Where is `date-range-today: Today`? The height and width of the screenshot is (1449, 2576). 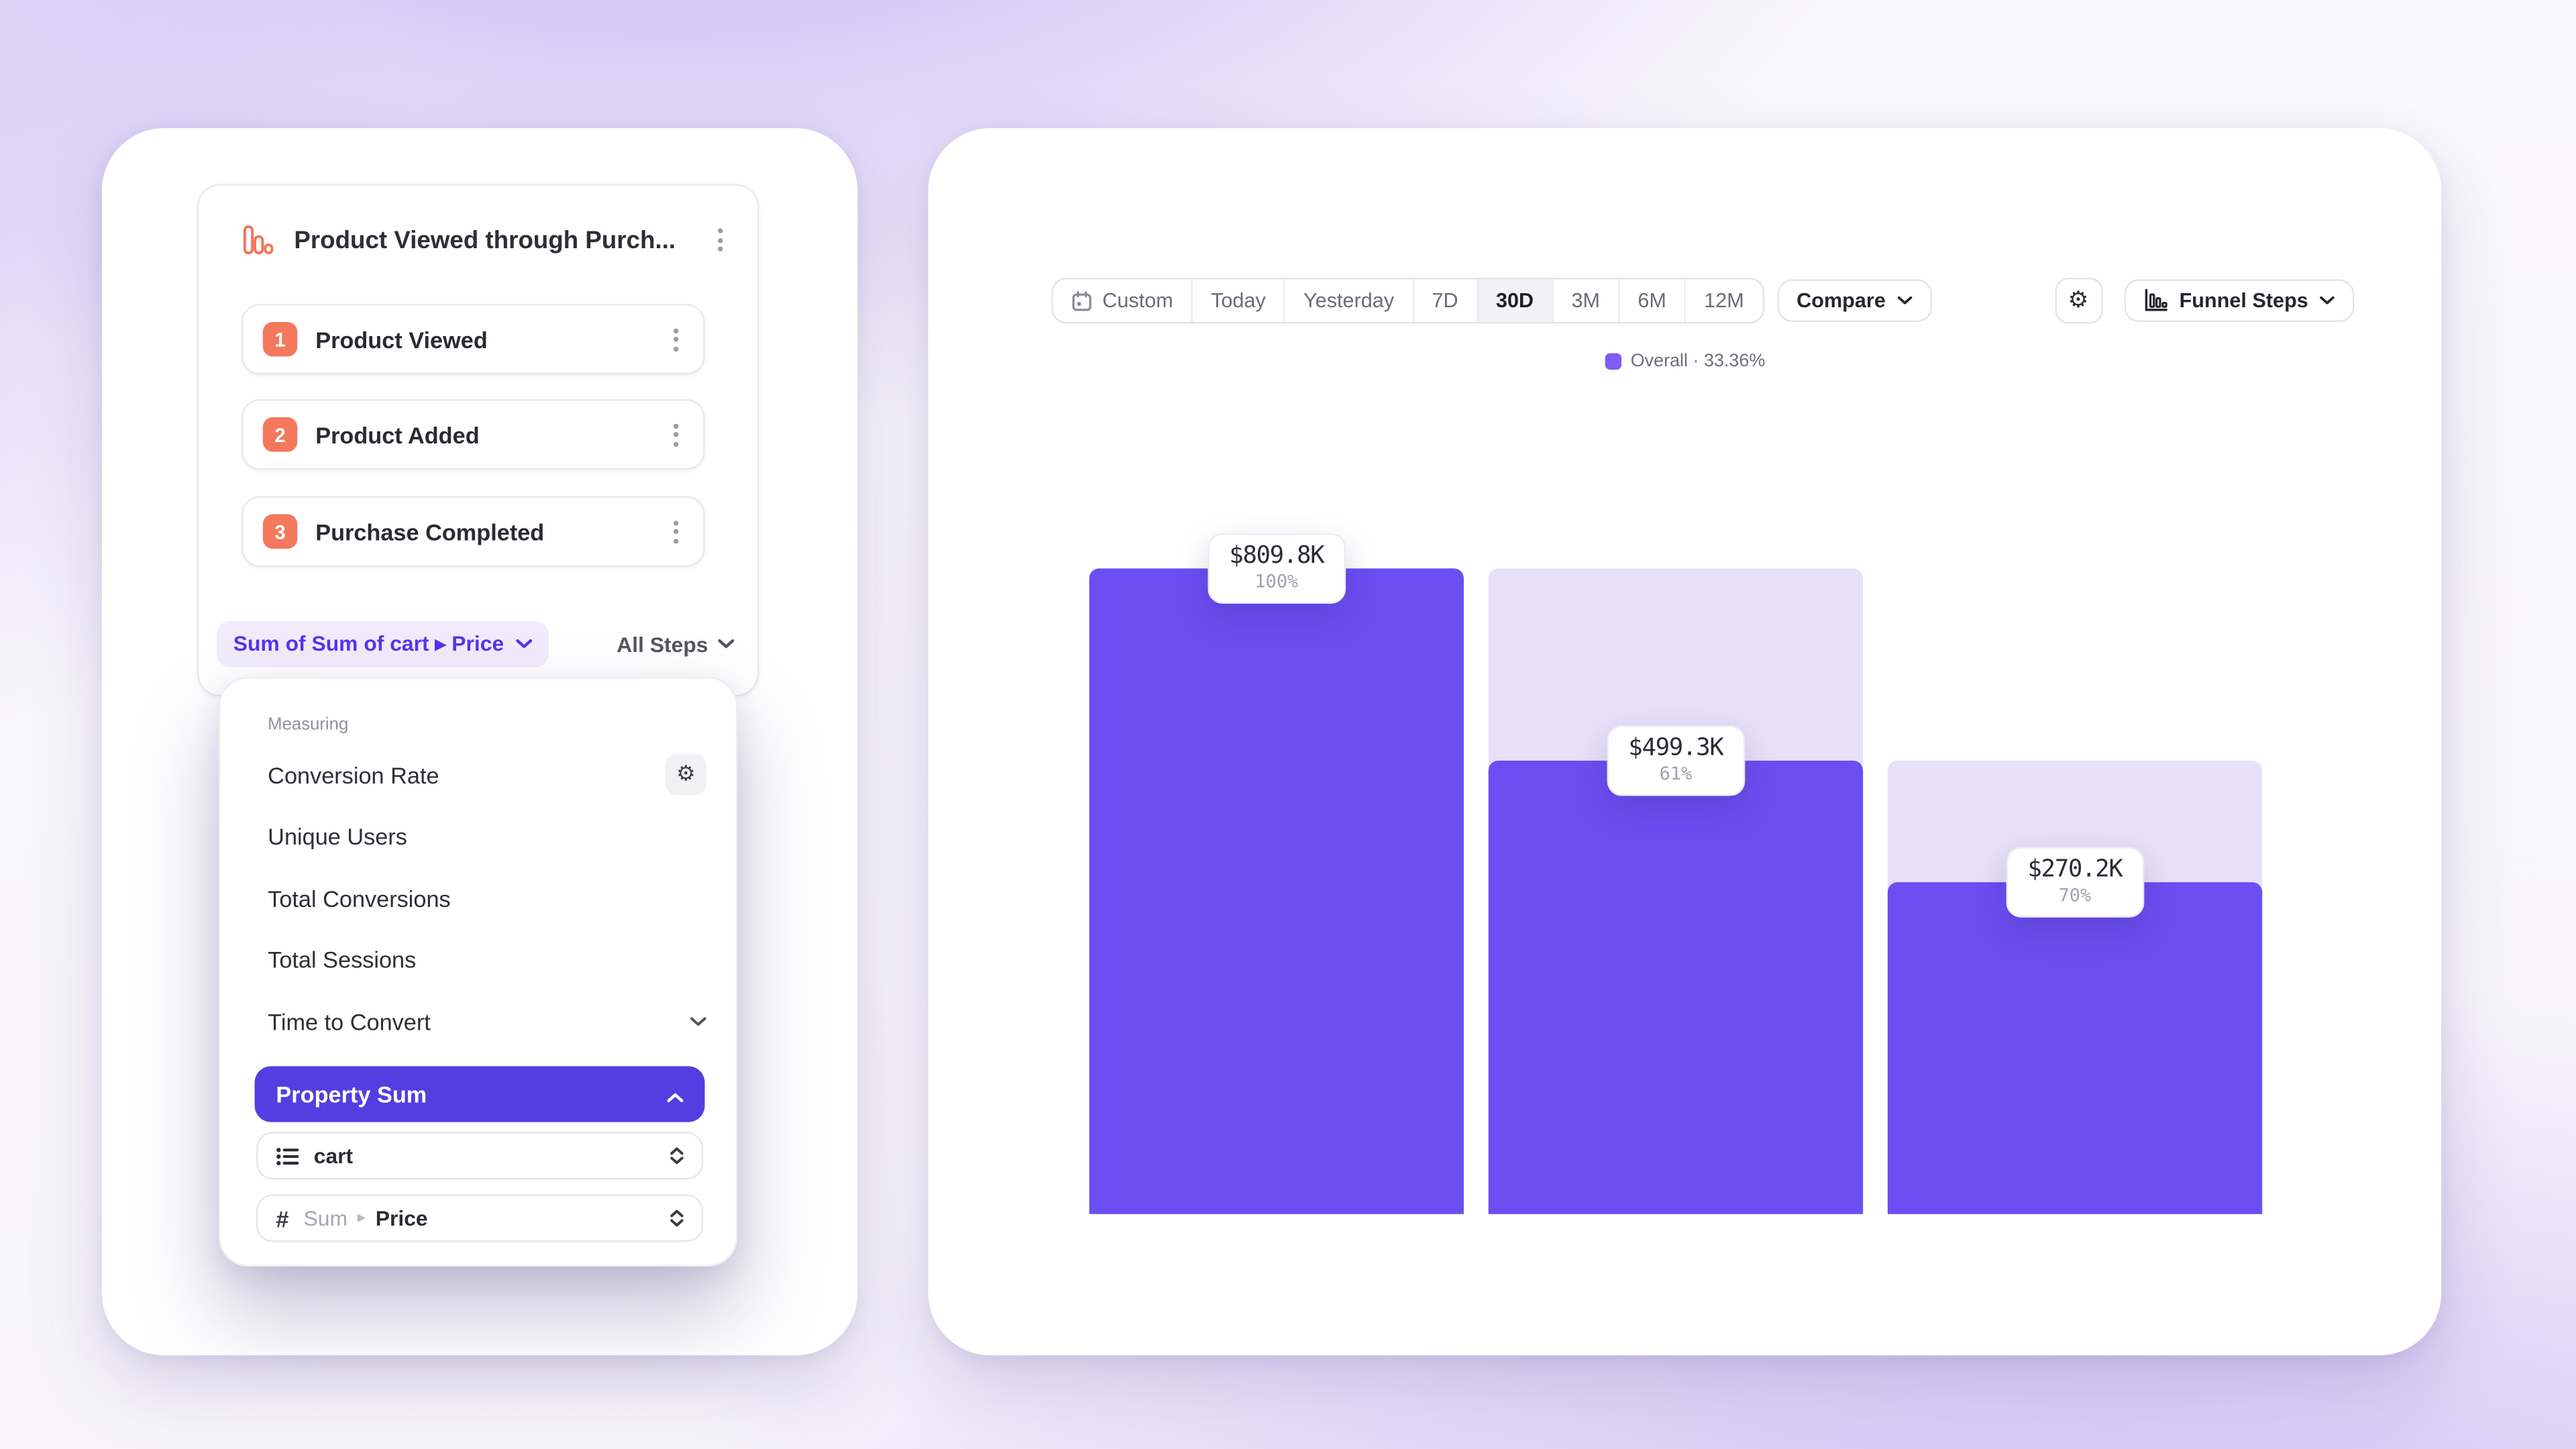 date-range-today: Today is located at coordinates (1237, 301).